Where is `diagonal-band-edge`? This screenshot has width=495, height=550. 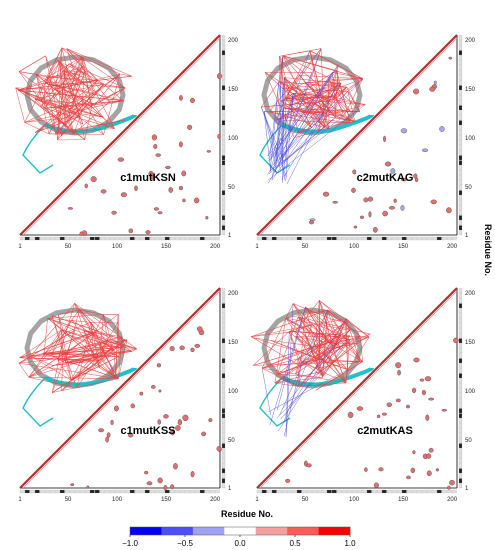 diagonal-band-edge is located at coordinates (121, 136).